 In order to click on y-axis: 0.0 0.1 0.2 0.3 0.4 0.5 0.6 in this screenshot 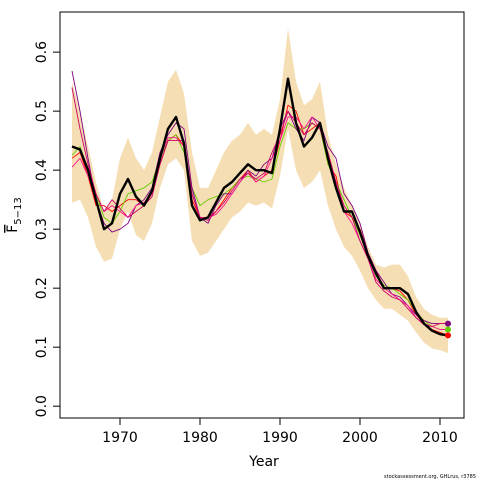, I will do `click(47, 229)`.